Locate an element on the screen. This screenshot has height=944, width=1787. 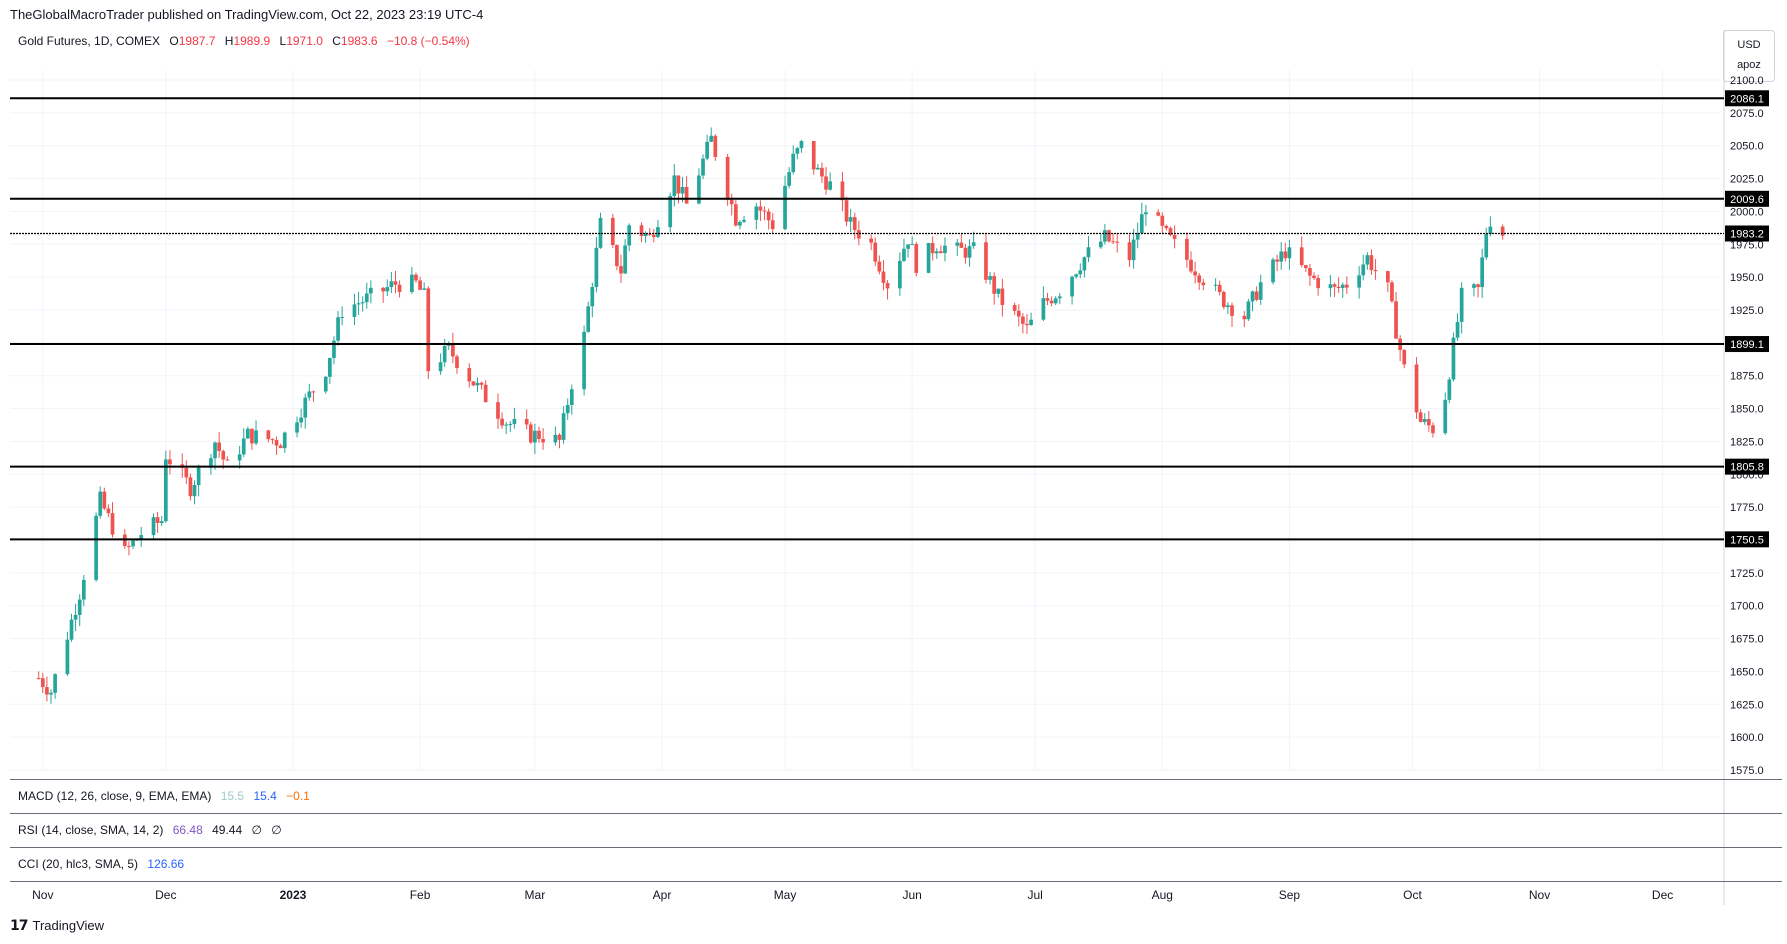
y-tick-label: 2000.0 is located at coordinates (1747, 212).